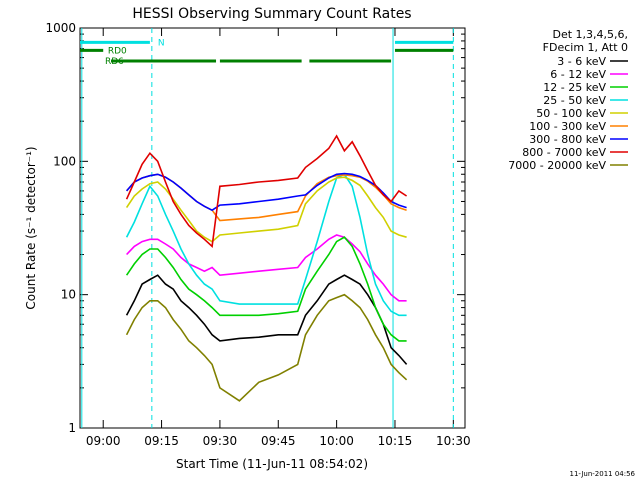 This screenshot has height=480, width=640. I want to click on legend-header: Det 1,3,4,5,6,, so click(590, 34).